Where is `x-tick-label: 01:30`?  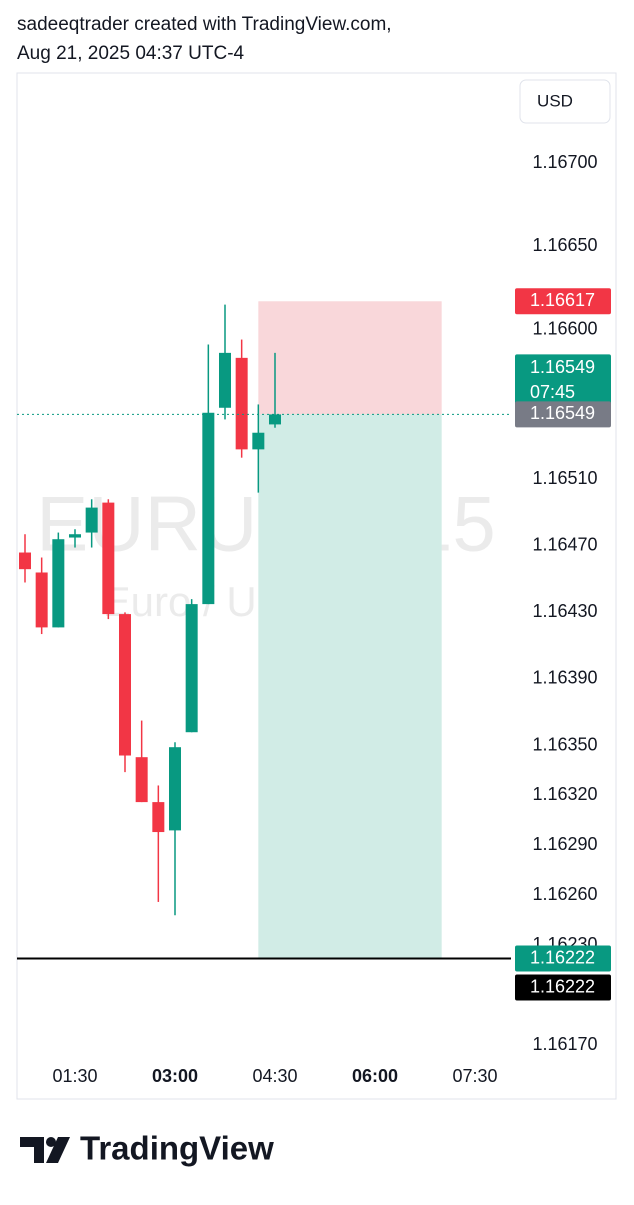
x-tick-label: 01:30 is located at coordinates (74, 1076).